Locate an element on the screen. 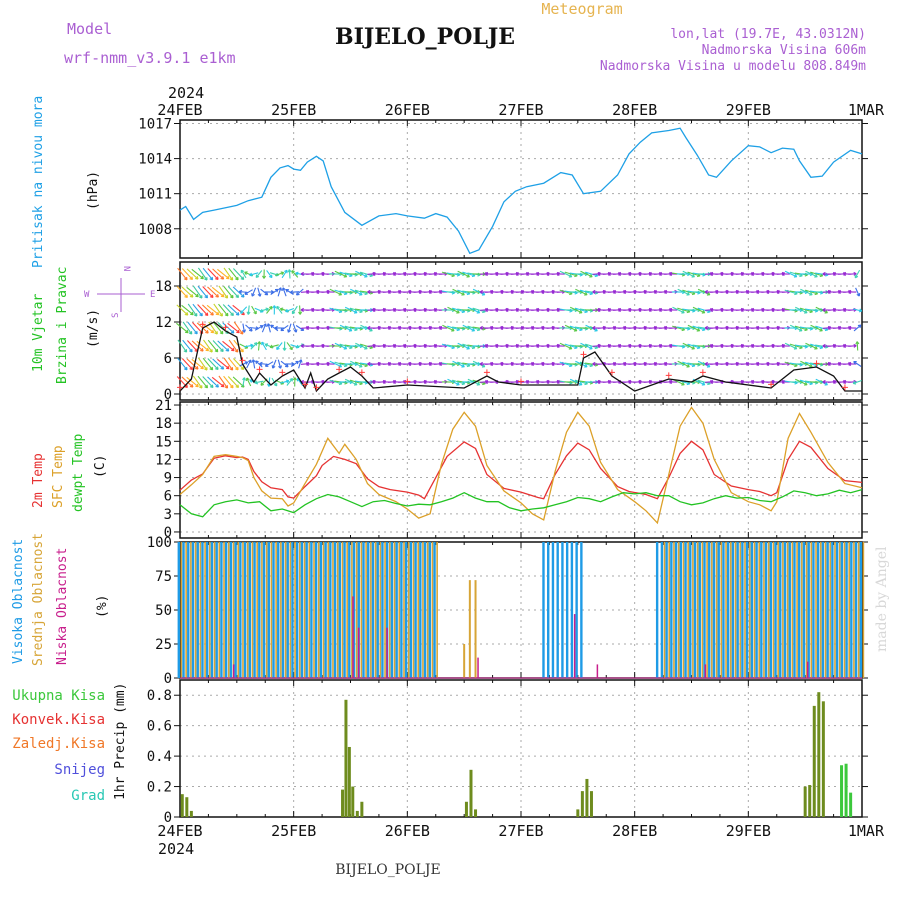 The height and width of the screenshot is (900, 900). time-label-top: 29FEB is located at coordinates (748, 110).